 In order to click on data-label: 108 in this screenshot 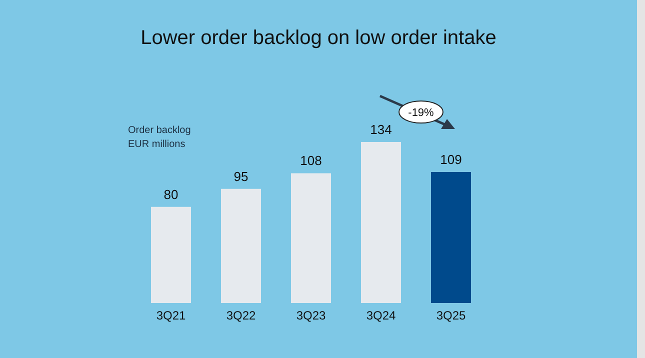, I will do `click(311, 160)`.